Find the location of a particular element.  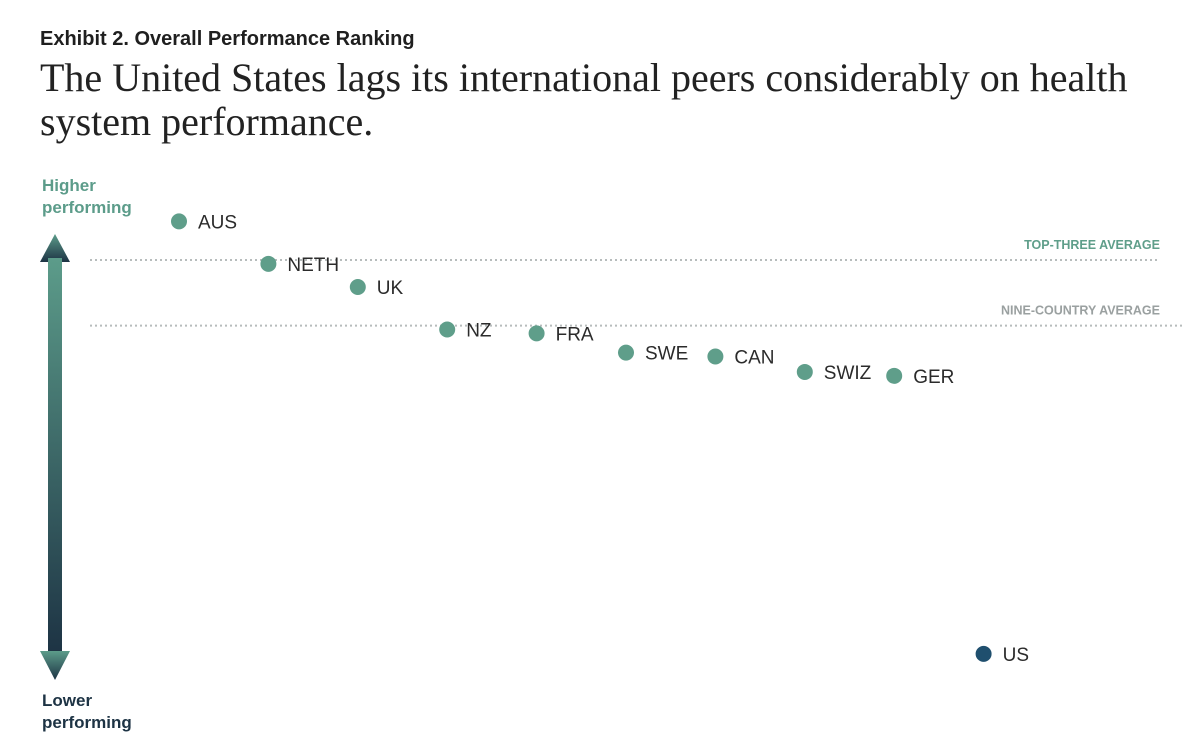

country-point-uk: UK is located at coordinates (376, 288).